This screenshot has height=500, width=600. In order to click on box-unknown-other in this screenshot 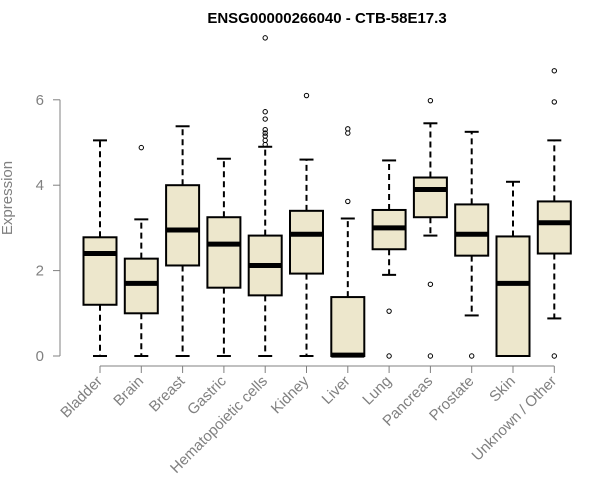, I will do `click(554, 213)`.